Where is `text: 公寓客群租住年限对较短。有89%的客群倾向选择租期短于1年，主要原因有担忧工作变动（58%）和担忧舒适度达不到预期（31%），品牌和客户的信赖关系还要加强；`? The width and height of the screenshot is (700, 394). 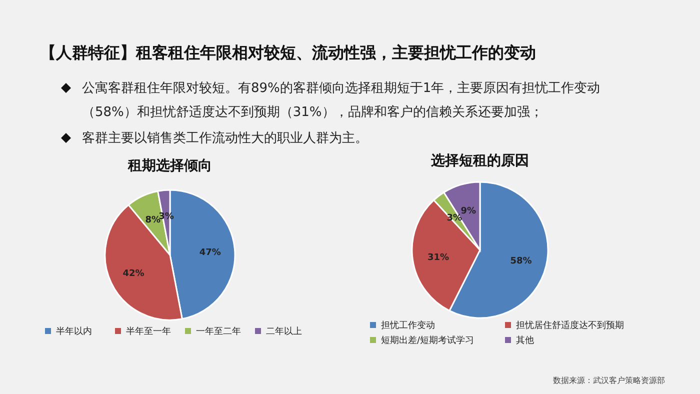
text: 公寓客群租住年限对较短。有89%的客群倾向选择租期短于1年，主要原因有担忧工作变动（58%）和担忧舒适度达不到预期（31%），品牌和客户的信赖关系还要加强； is located at coordinates (341, 100).